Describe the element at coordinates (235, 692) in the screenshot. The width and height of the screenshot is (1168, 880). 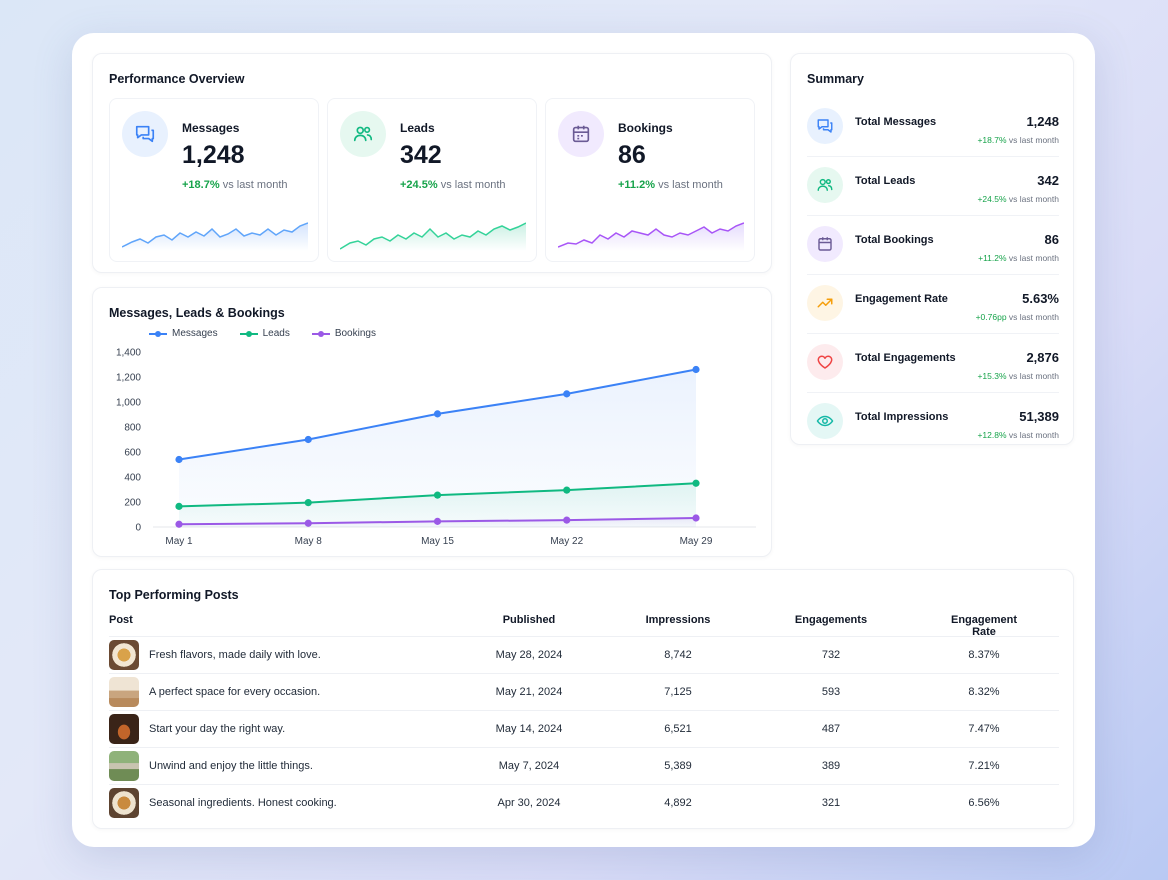
I see `post-caption: A perfect space for every occasion.` at that location.